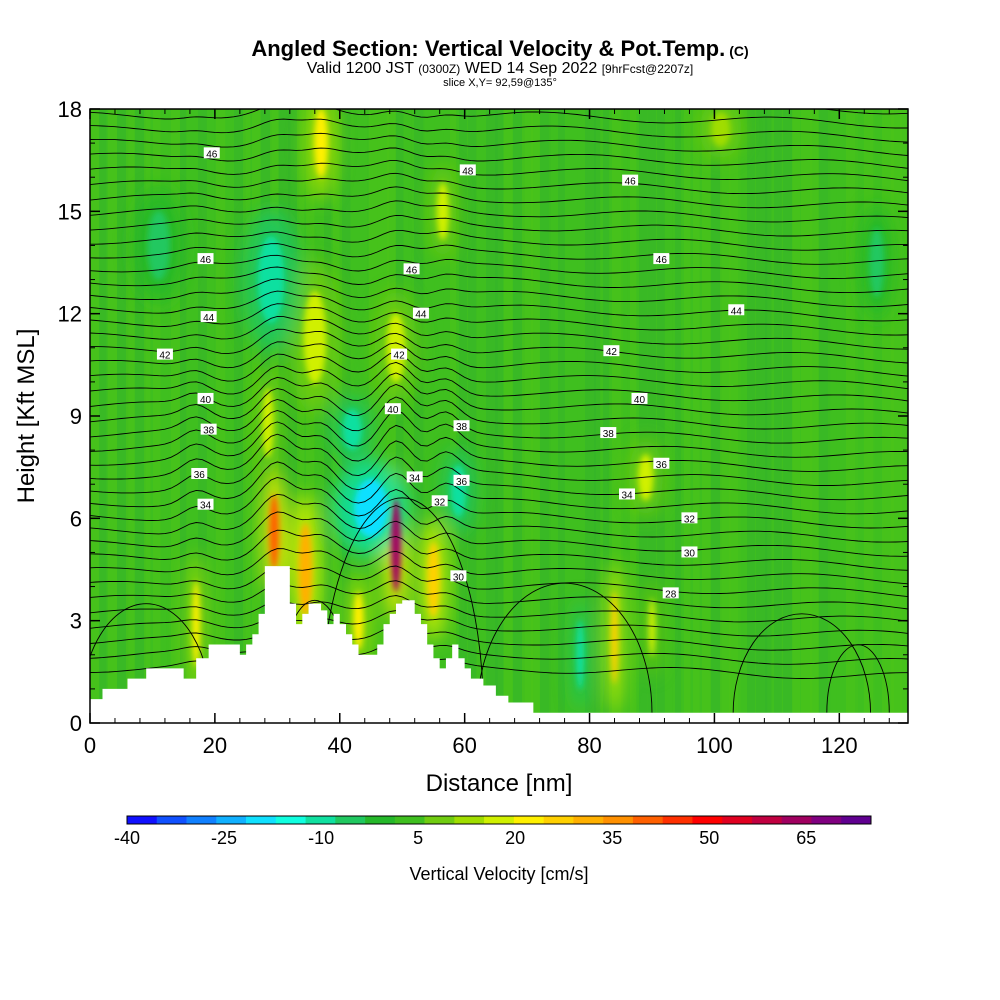  What do you see at coordinates (421, 315) in the screenshot?
I see `isentrope-label-text: 44` at bounding box center [421, 315].